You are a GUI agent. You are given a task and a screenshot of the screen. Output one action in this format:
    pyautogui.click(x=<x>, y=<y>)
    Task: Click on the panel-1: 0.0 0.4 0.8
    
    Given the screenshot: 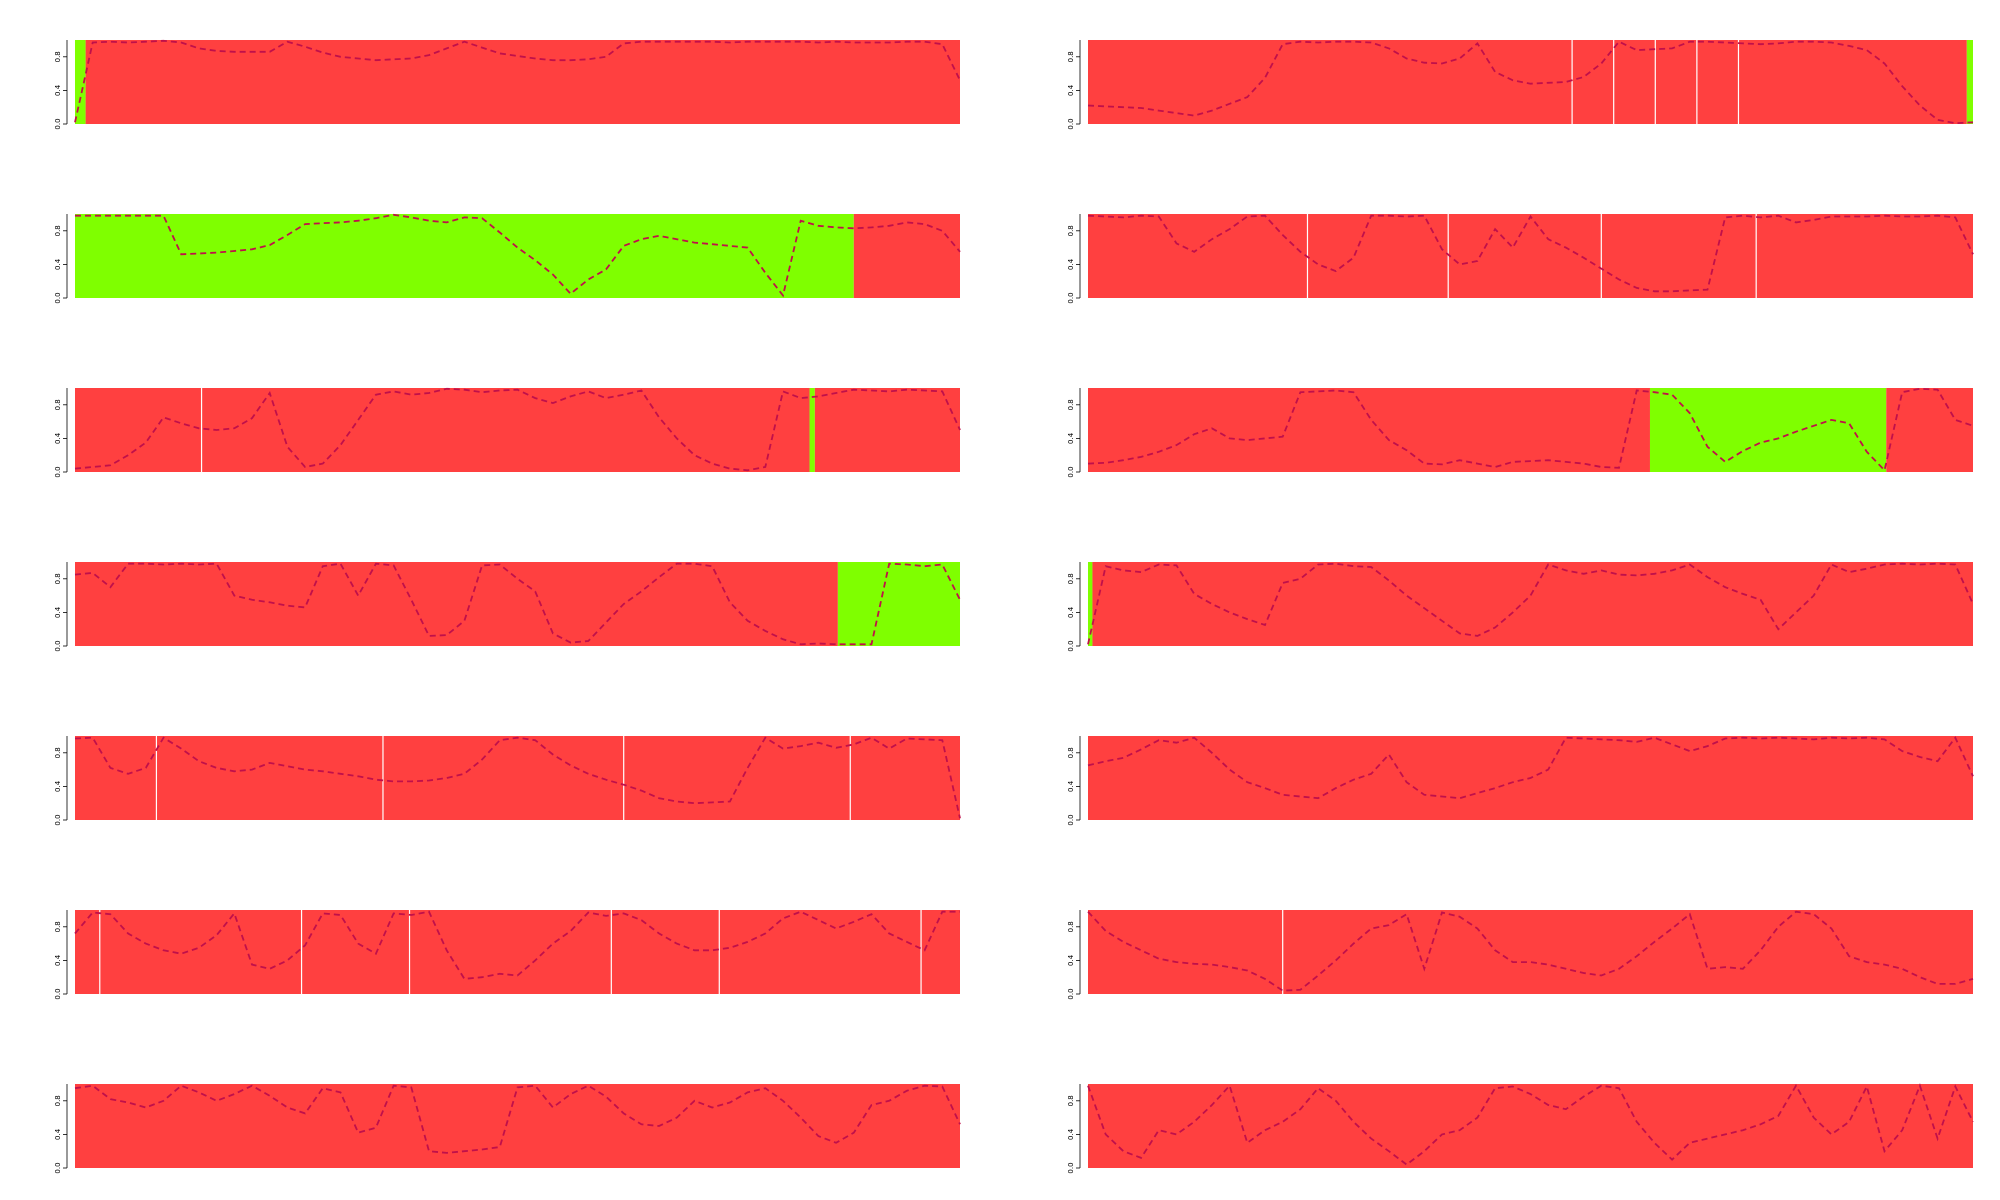 What is the action you would take?
    pyautogui.click(x=507, y=84)
    